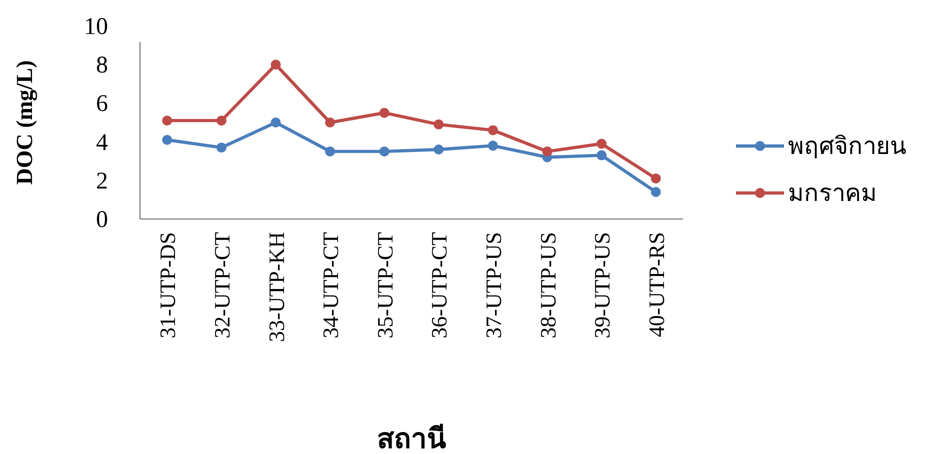 This screenshot has height=454, width=936. I want to click on x-tick-label: 35-UTP-CT, so click(385, 284).